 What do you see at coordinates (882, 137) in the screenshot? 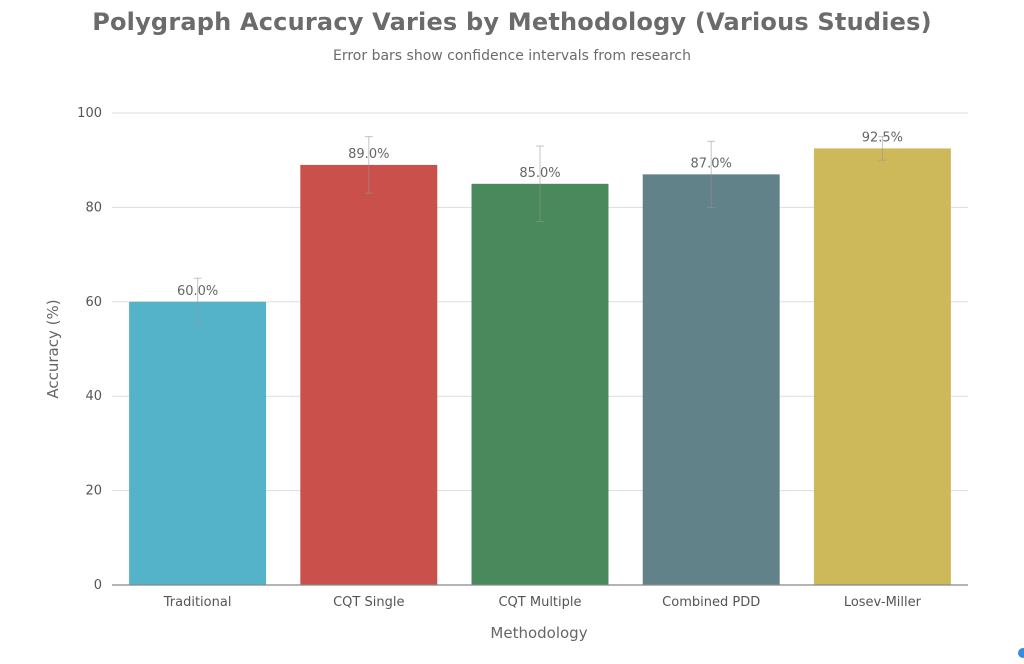
I see `bar-value-label: 92.5%` at bounding box center [882, 137].